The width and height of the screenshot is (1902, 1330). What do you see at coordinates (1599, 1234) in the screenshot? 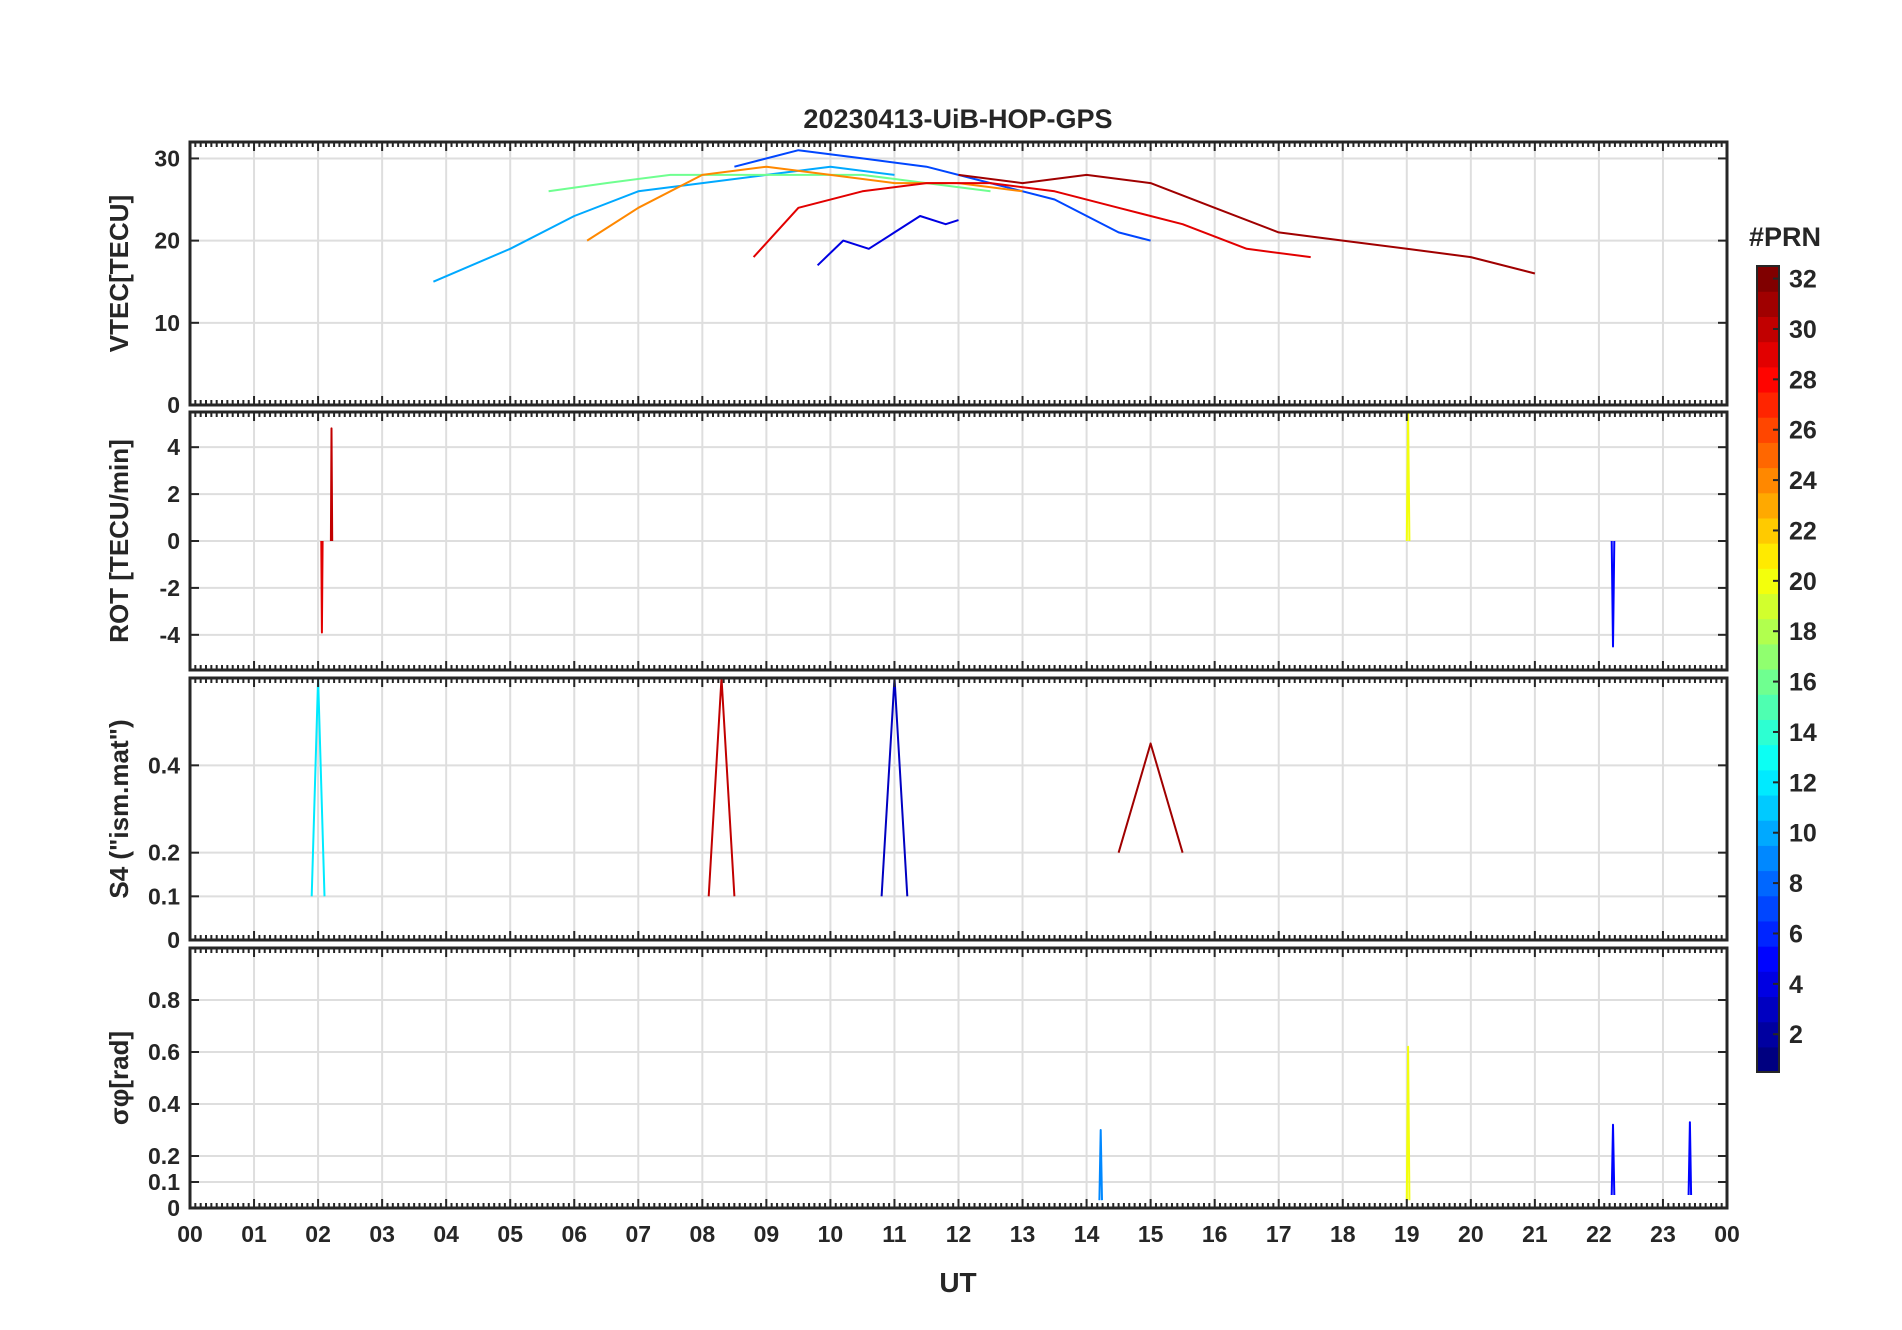
I see `x-tick-label: 22` at bounding box center [1599, 1234].